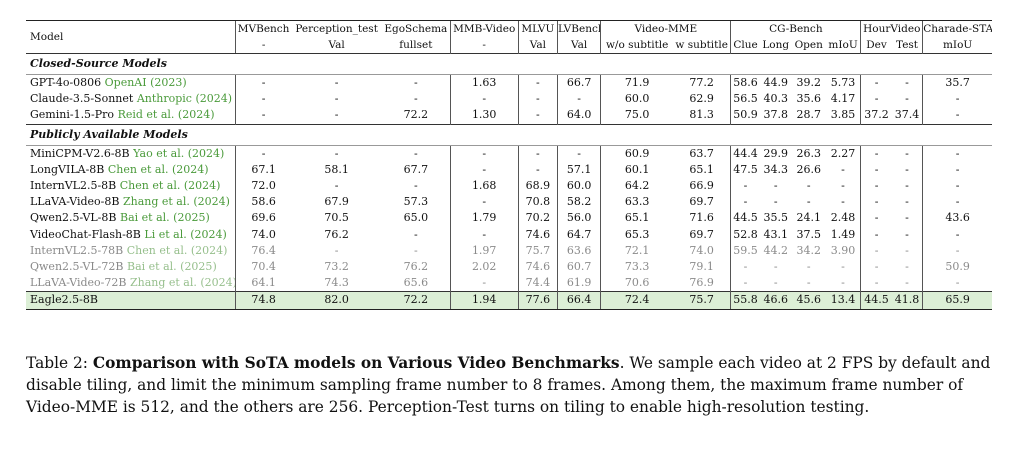 The image size is (1024, 470). Describe the element at coordinates (843, 250) in the screenshot. I see `score-cell: 3.90` at that location.